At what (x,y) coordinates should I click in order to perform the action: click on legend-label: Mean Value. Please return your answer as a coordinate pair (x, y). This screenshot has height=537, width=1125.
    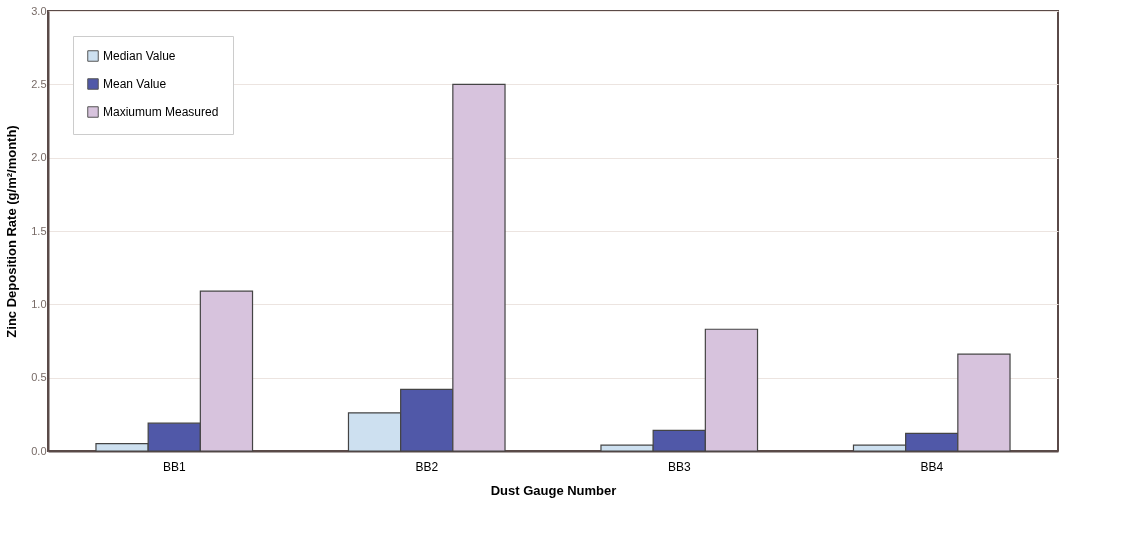
    Looking at the image, I should click on (135, 84).